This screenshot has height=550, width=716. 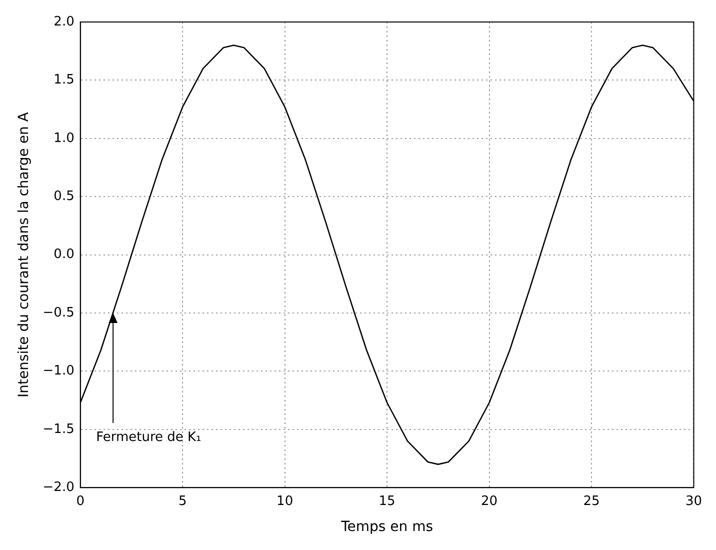 I want to click on x-axis-title: Temps en ms, so click(x=387, y=527).